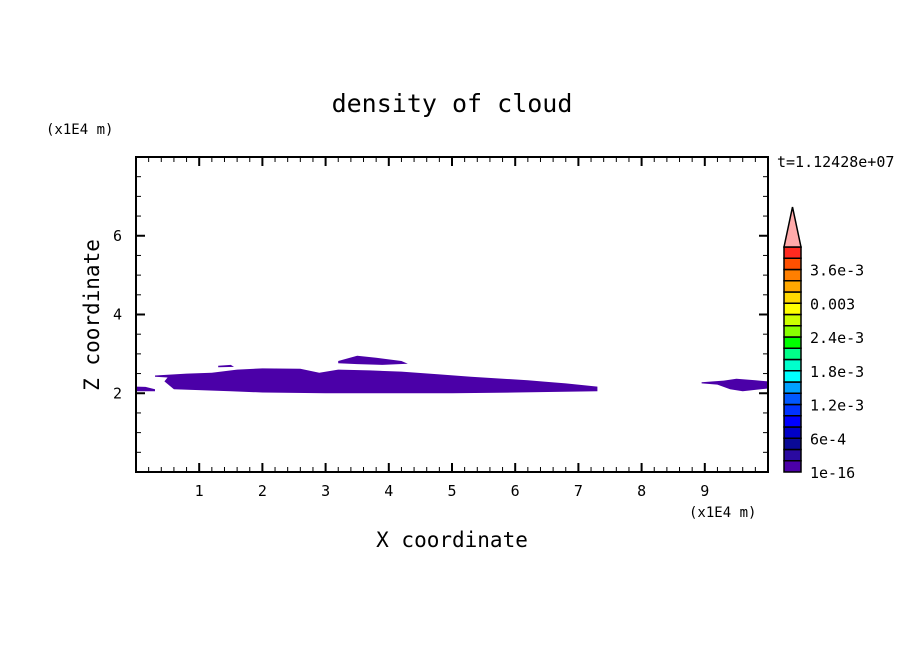 The image size is (904, 654). Describe the element at coordinates (837, 338) in the screenshot. I see `colorbar-label: 2.4e-3` at that location.